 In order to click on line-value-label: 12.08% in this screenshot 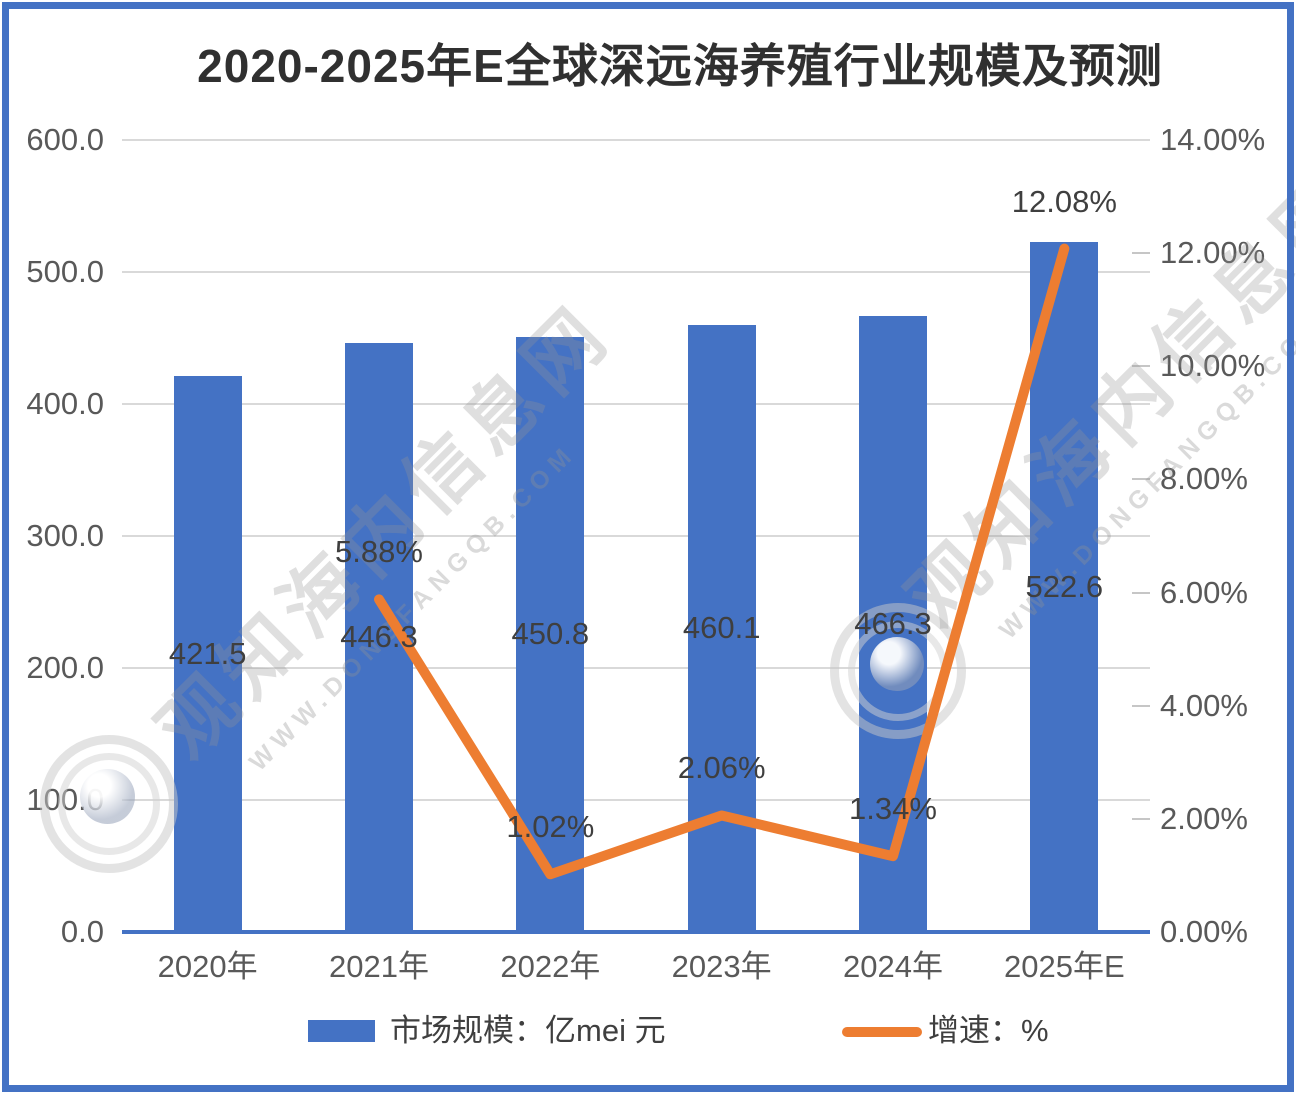, I will do `click(1064, 201)`.